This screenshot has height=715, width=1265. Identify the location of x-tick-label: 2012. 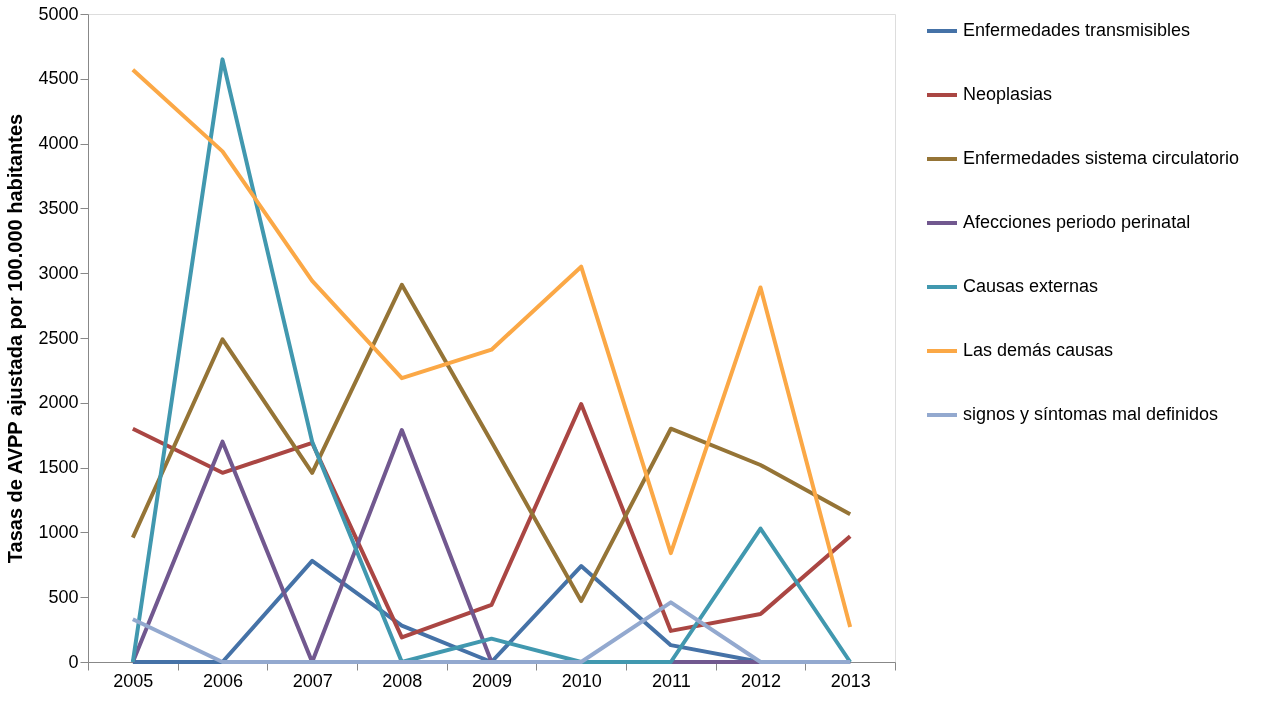
(761, 680).